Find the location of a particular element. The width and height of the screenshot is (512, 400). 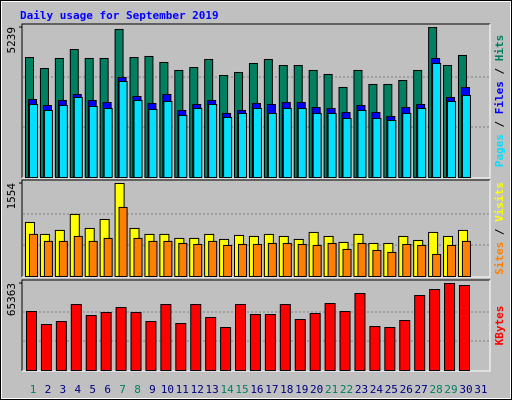

legend: Sites / Visits is located at coordinates (499, 228).